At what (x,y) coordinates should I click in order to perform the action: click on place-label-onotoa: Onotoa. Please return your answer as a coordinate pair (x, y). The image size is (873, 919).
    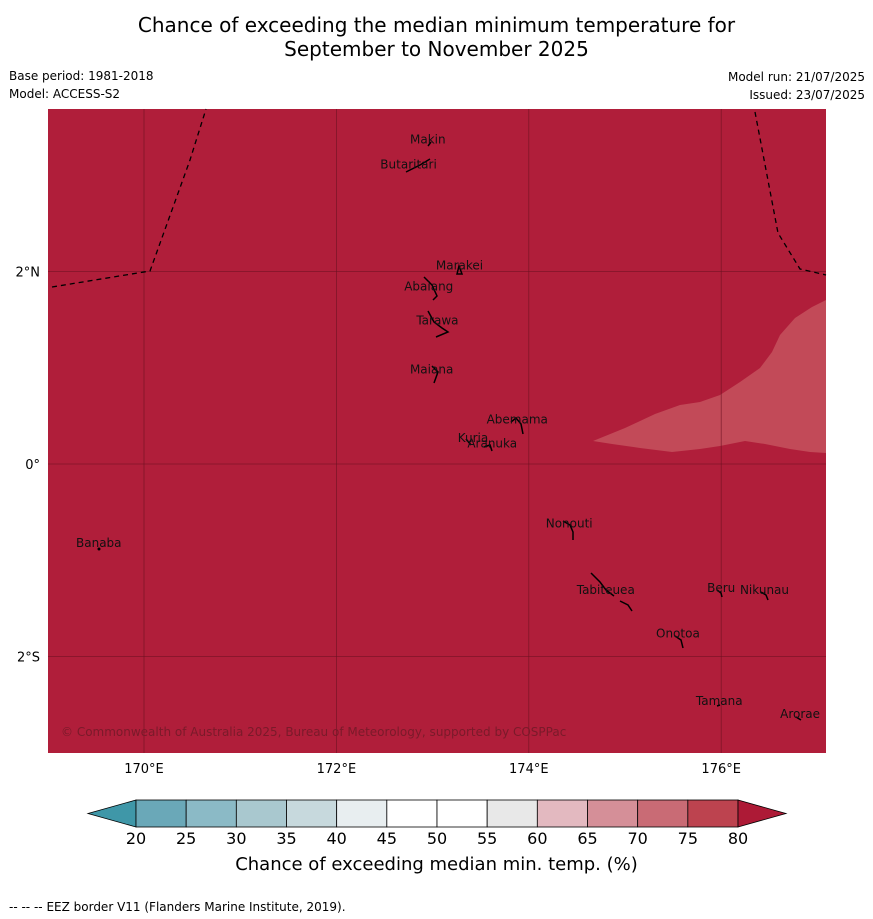
    Looking at the image, I should click on (678, 633).